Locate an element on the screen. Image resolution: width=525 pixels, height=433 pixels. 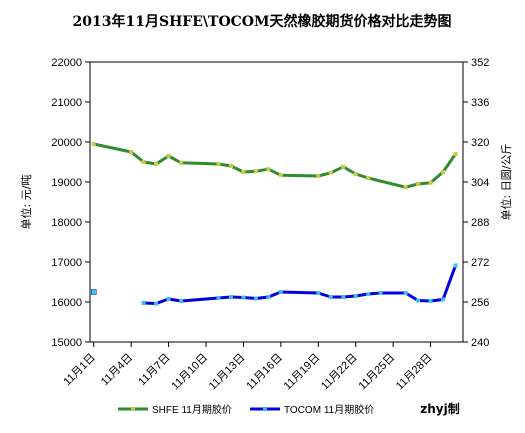
left-tick-label-5: 20000 is located at coordinates (66, 143).